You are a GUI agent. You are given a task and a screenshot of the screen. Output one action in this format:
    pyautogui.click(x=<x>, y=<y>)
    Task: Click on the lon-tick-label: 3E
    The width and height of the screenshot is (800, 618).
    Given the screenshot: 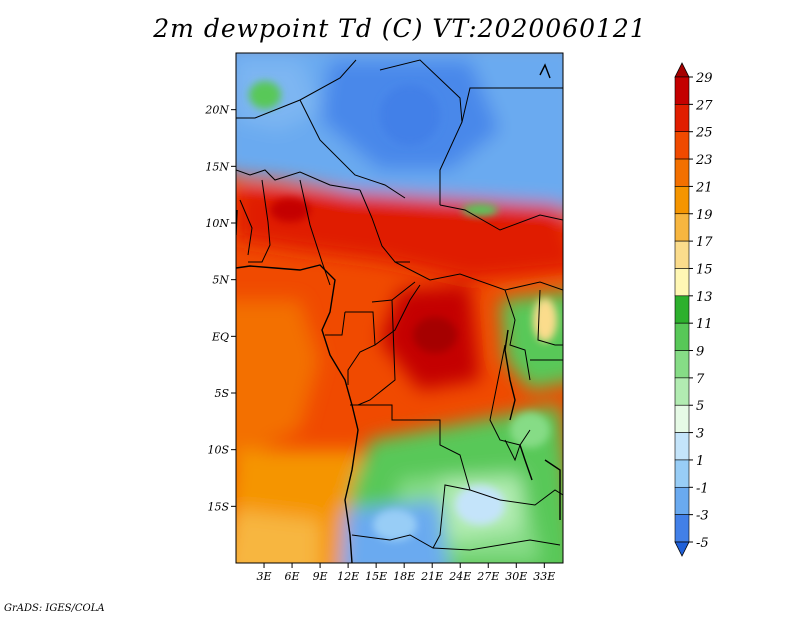 What is the action you would take?
    pyautogui.click(x=264, y=576)
    